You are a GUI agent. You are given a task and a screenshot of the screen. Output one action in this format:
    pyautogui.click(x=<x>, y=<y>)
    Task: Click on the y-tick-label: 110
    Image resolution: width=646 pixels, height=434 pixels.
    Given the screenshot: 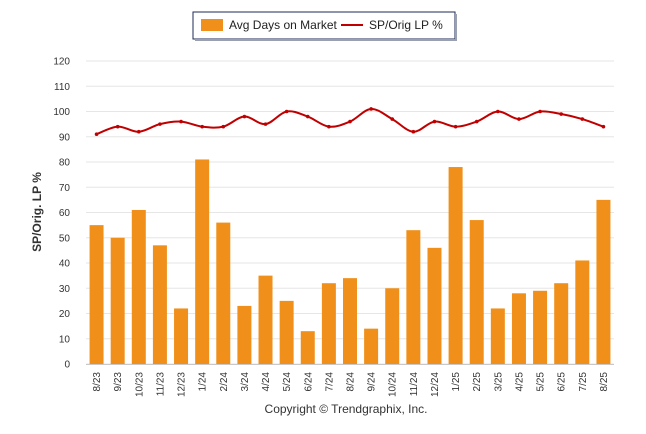 What is the action you would take?
    pyautogui.click(x=62, y=87)
    